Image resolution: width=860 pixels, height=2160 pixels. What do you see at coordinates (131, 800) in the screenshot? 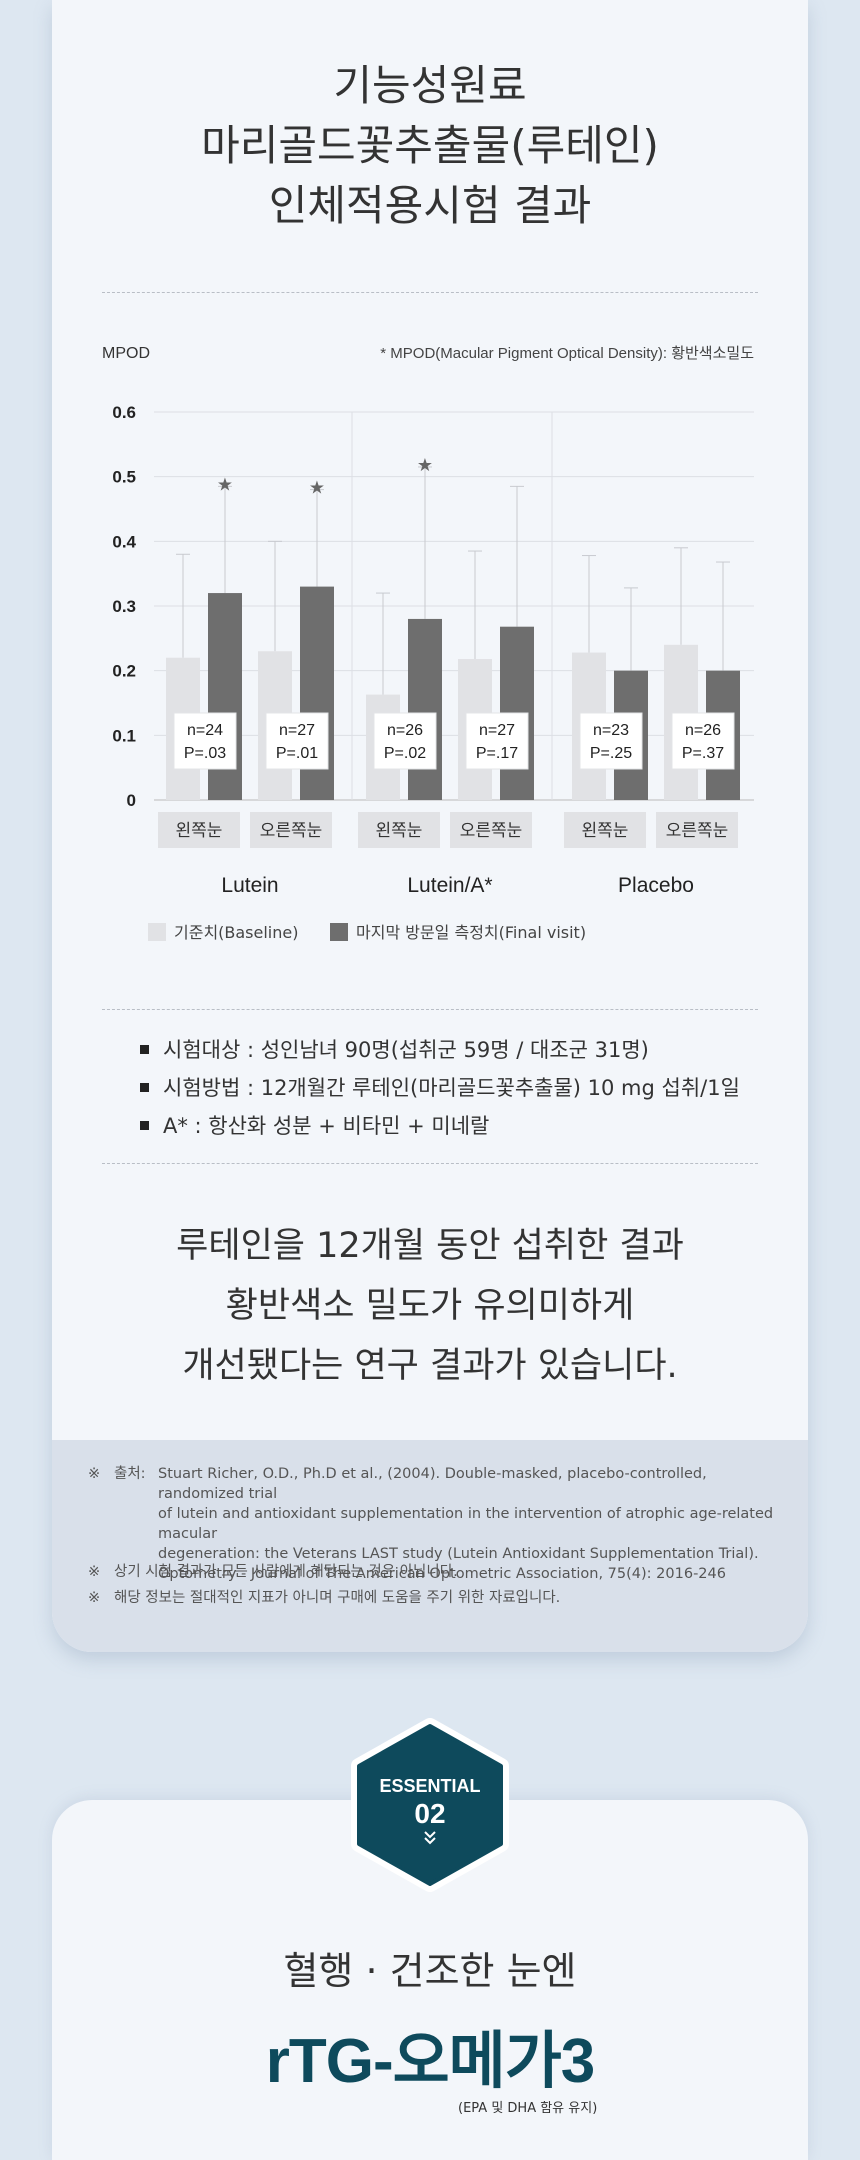
I see `y-tick-label: 0` at bounding box center [131, 800].